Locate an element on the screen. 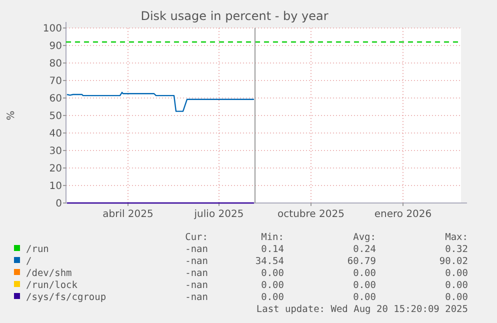 The width and height of the screenshot is (497, 323). y-tick-label: 40 is located at coordinates (55, 134).